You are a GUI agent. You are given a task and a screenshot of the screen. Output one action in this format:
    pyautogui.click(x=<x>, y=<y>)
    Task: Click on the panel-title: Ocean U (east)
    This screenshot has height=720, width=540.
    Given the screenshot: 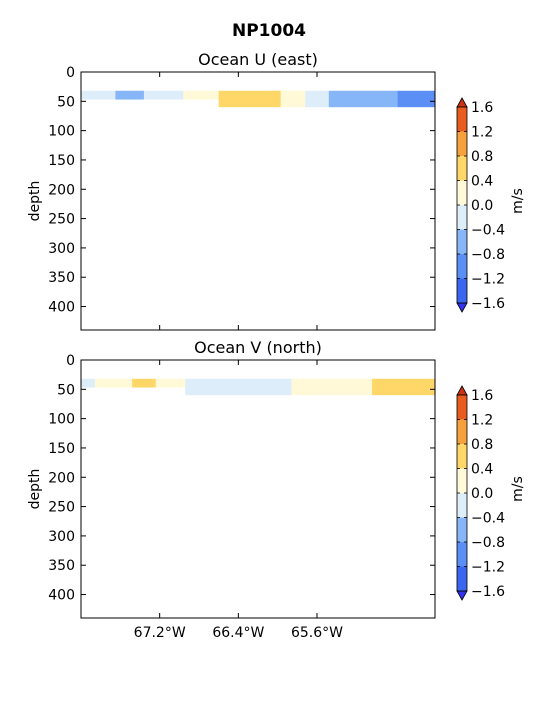 What is the action you would take?
    pyautogui.click(x=258, y=59)
    